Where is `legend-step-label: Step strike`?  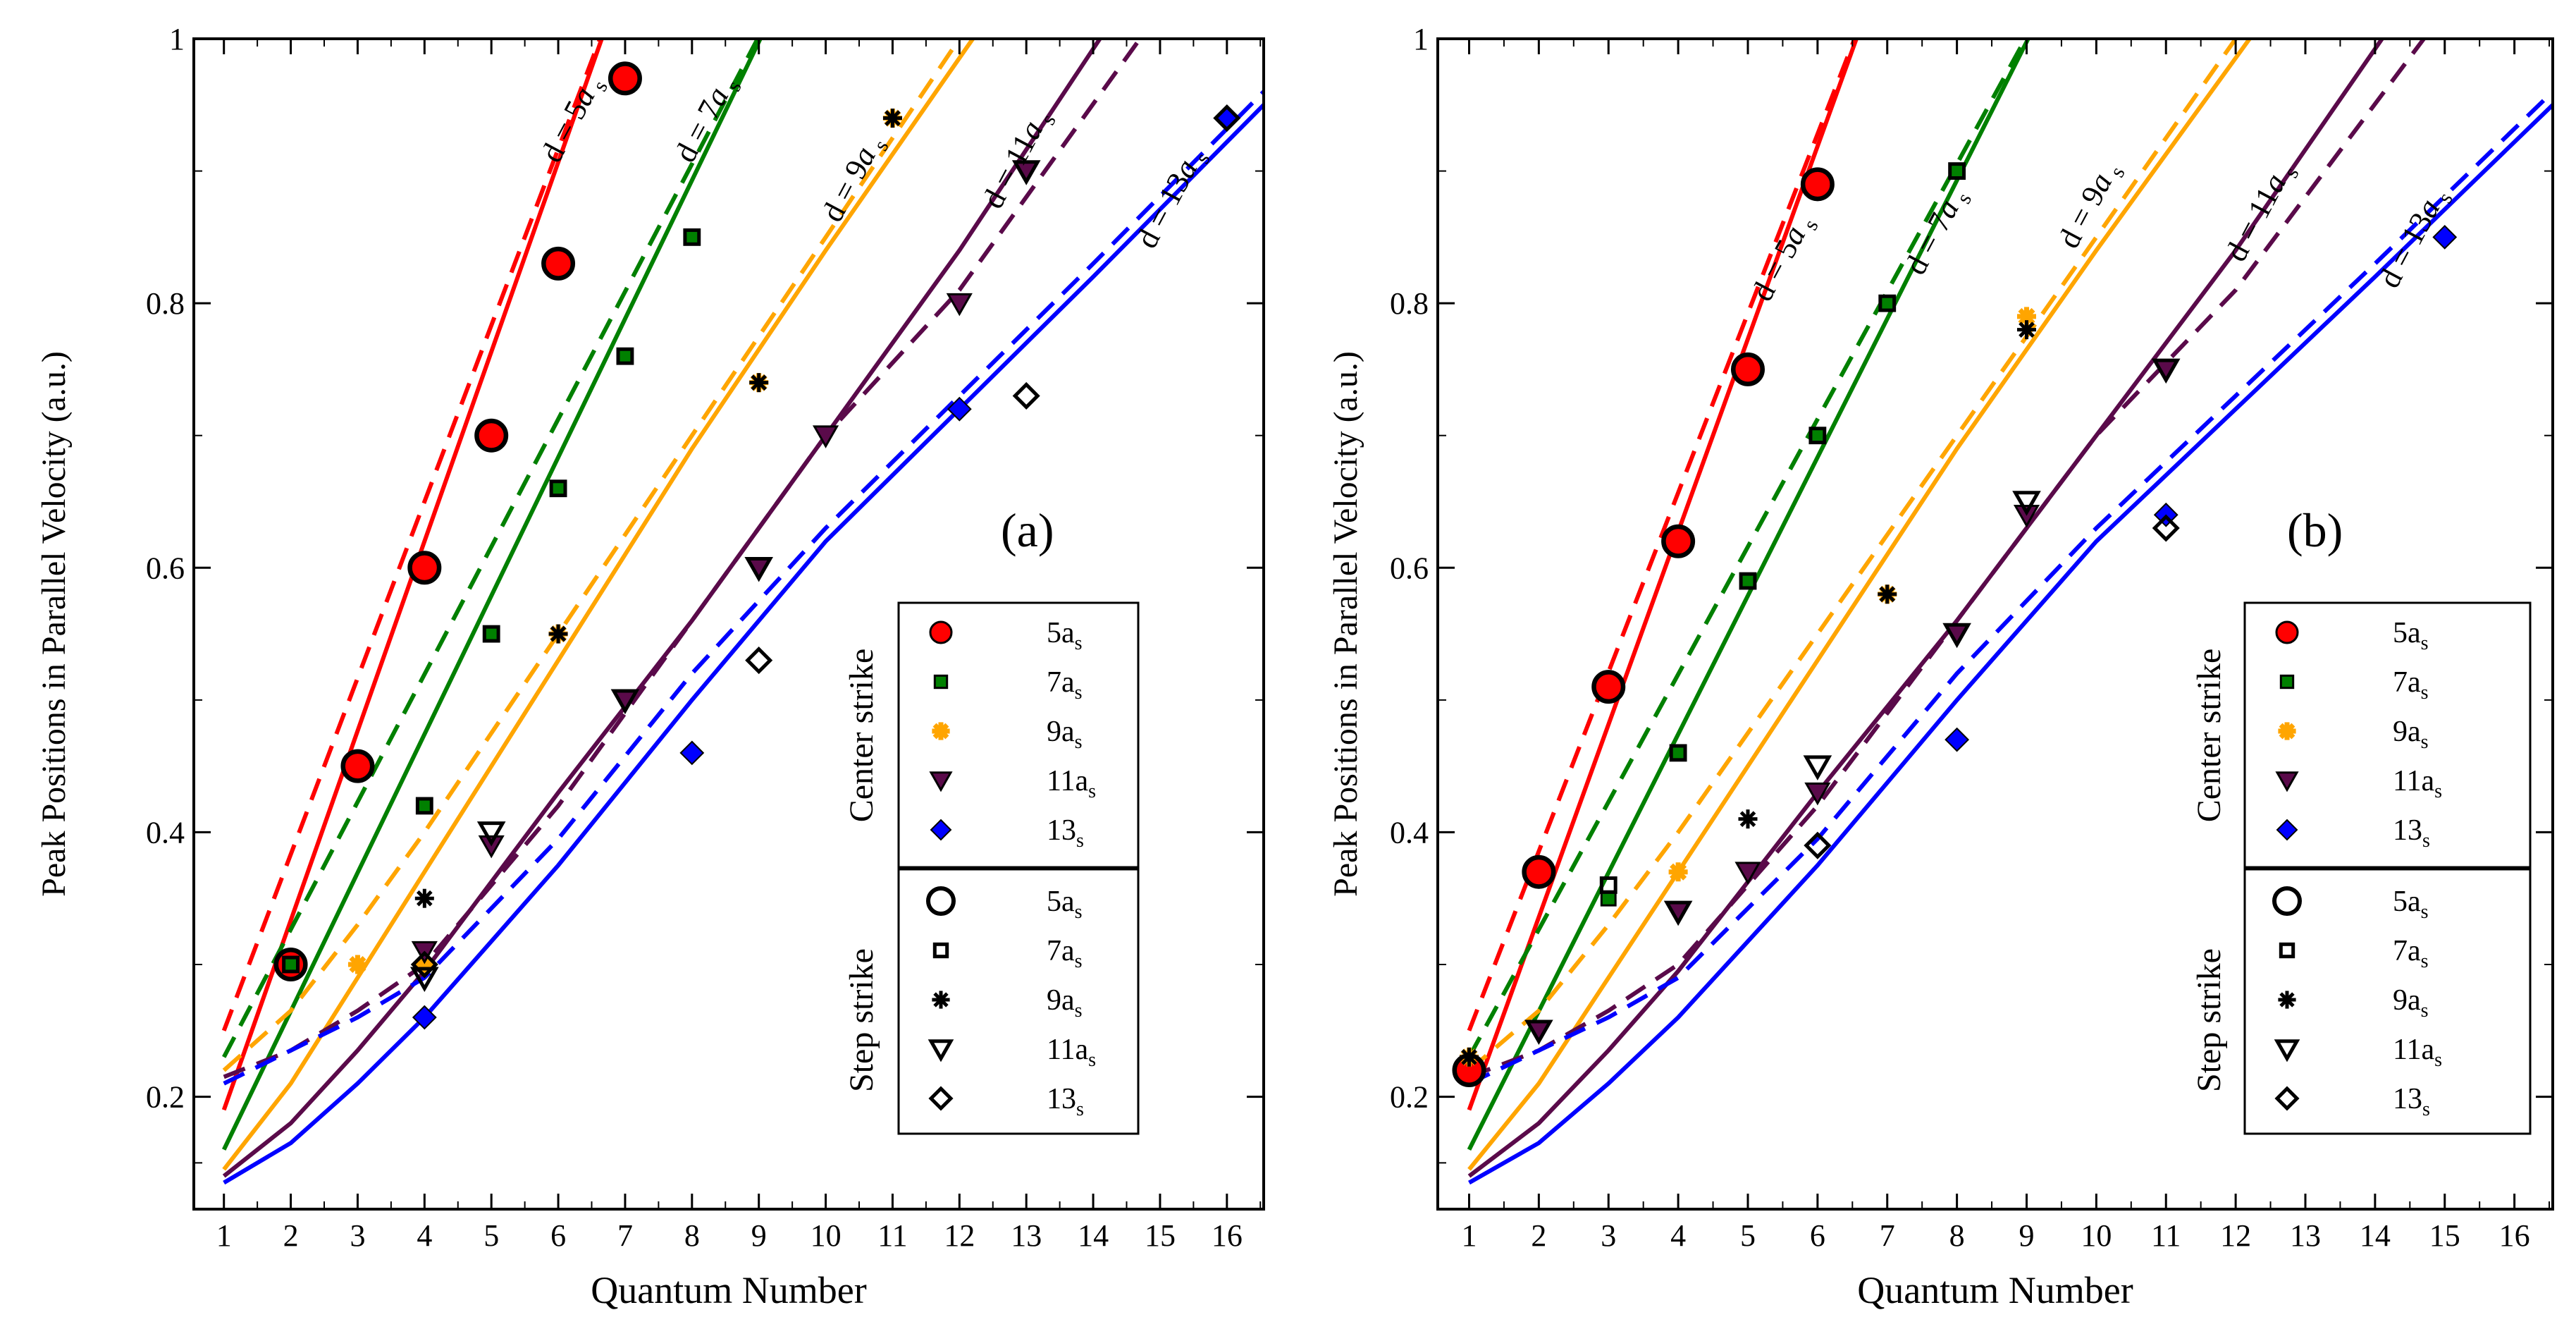 legend-step-label: Step strike is located at coordinates (2209, 1020).